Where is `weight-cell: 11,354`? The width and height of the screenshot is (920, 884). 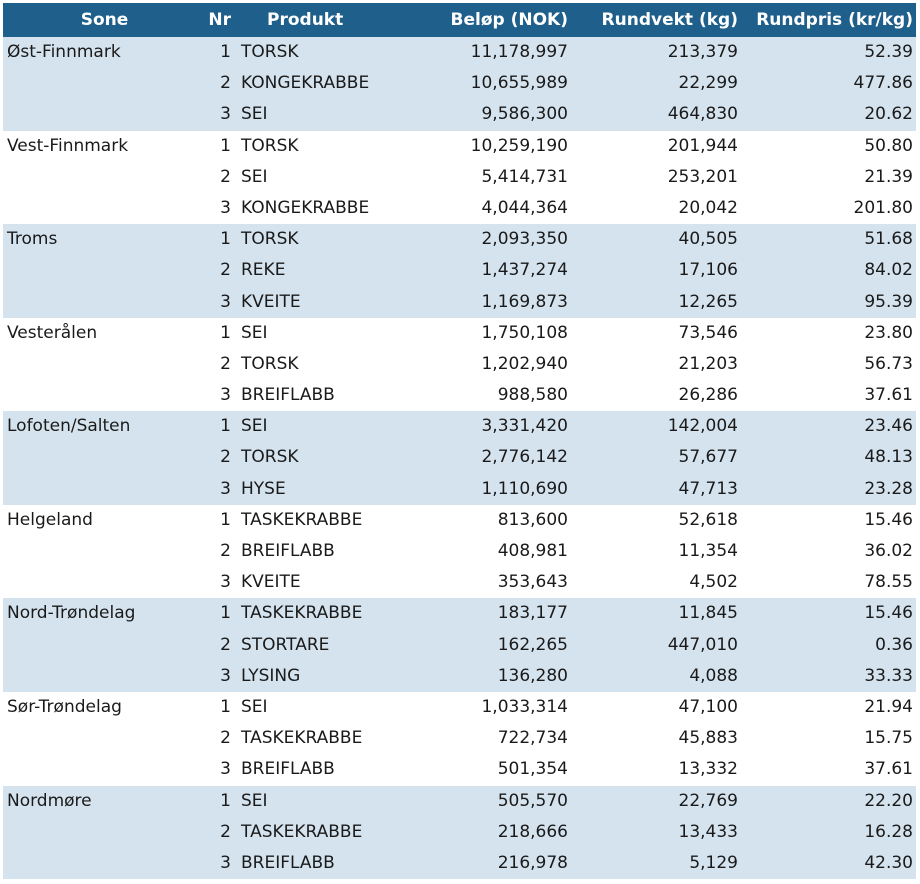
weight-cell: 11,354 is located at coordinates (708, 551).